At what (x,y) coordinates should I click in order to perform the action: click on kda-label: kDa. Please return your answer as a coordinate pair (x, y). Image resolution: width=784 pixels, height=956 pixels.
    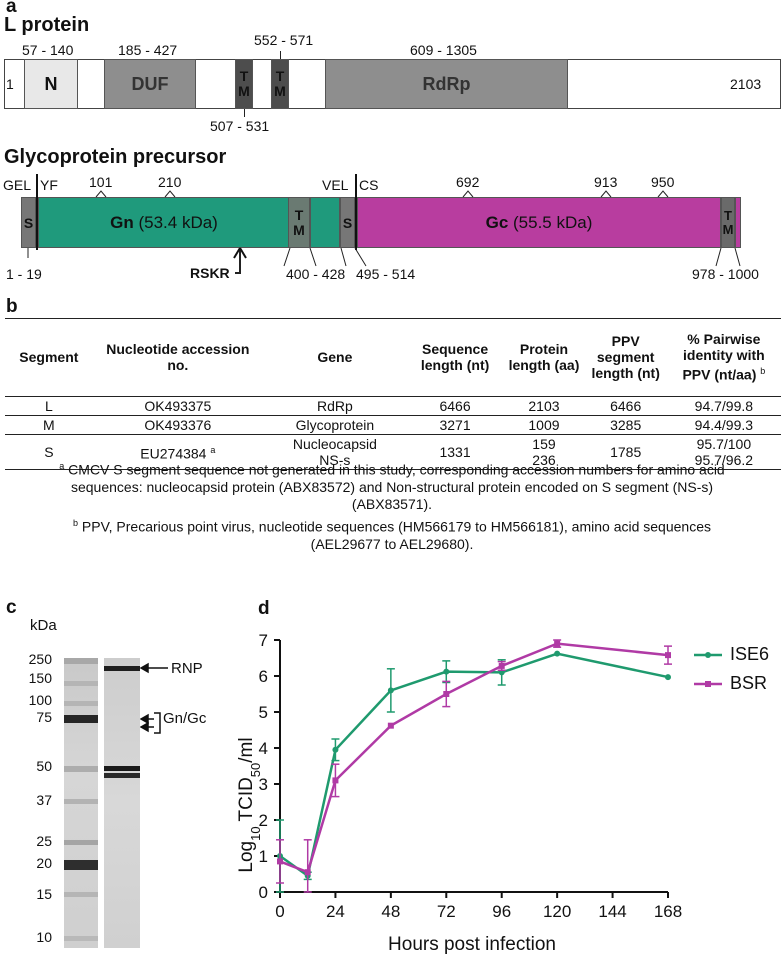
    Looking at the image, I should click on (43, 625).